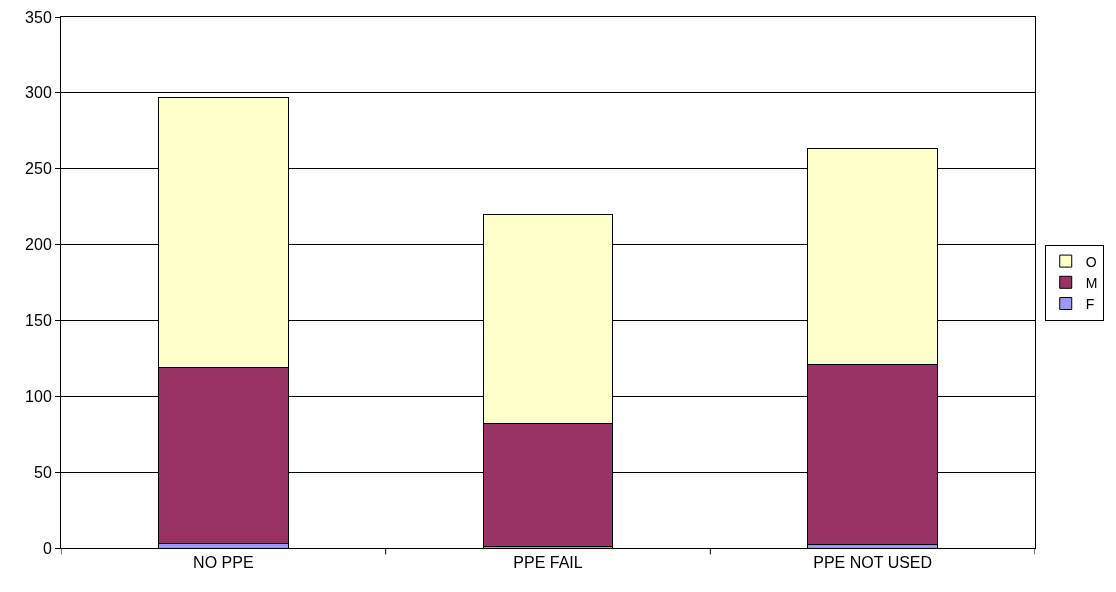 Image resolution: width=1116 pixels, height=592 pixels. I want to click on y-tick-label: 300, so click(38, 93).